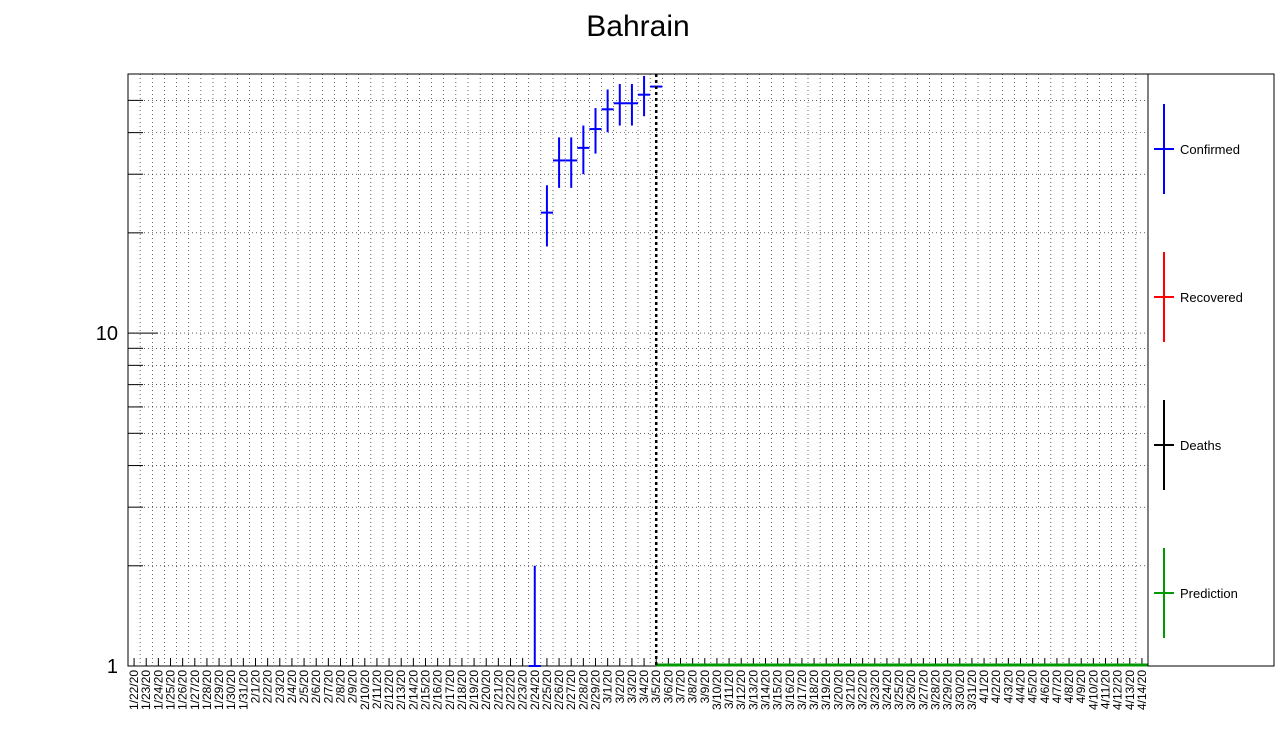  Describe the element at coordinates (637, 26) in the screenshot. I see `chart-title: Bahrain` at that location.